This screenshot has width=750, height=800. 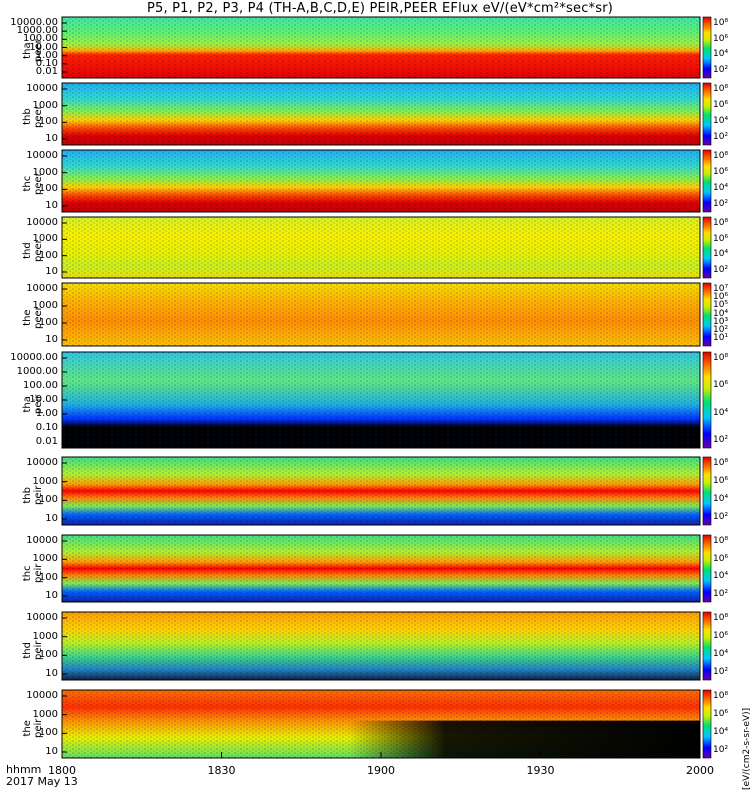 I want to click on colorbar-thd-peer, so click(x=707, y=247).